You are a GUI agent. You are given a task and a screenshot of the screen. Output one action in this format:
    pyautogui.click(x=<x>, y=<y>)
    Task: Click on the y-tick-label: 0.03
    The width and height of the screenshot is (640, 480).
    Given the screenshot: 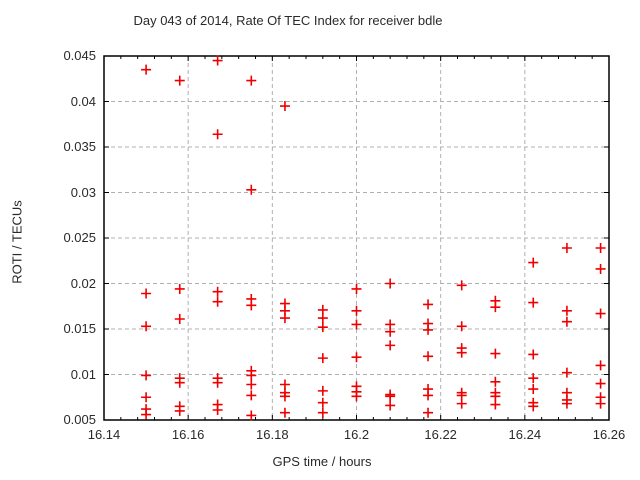 What is the action you would take?
    pyautogui.click(x=83, y=192)
    